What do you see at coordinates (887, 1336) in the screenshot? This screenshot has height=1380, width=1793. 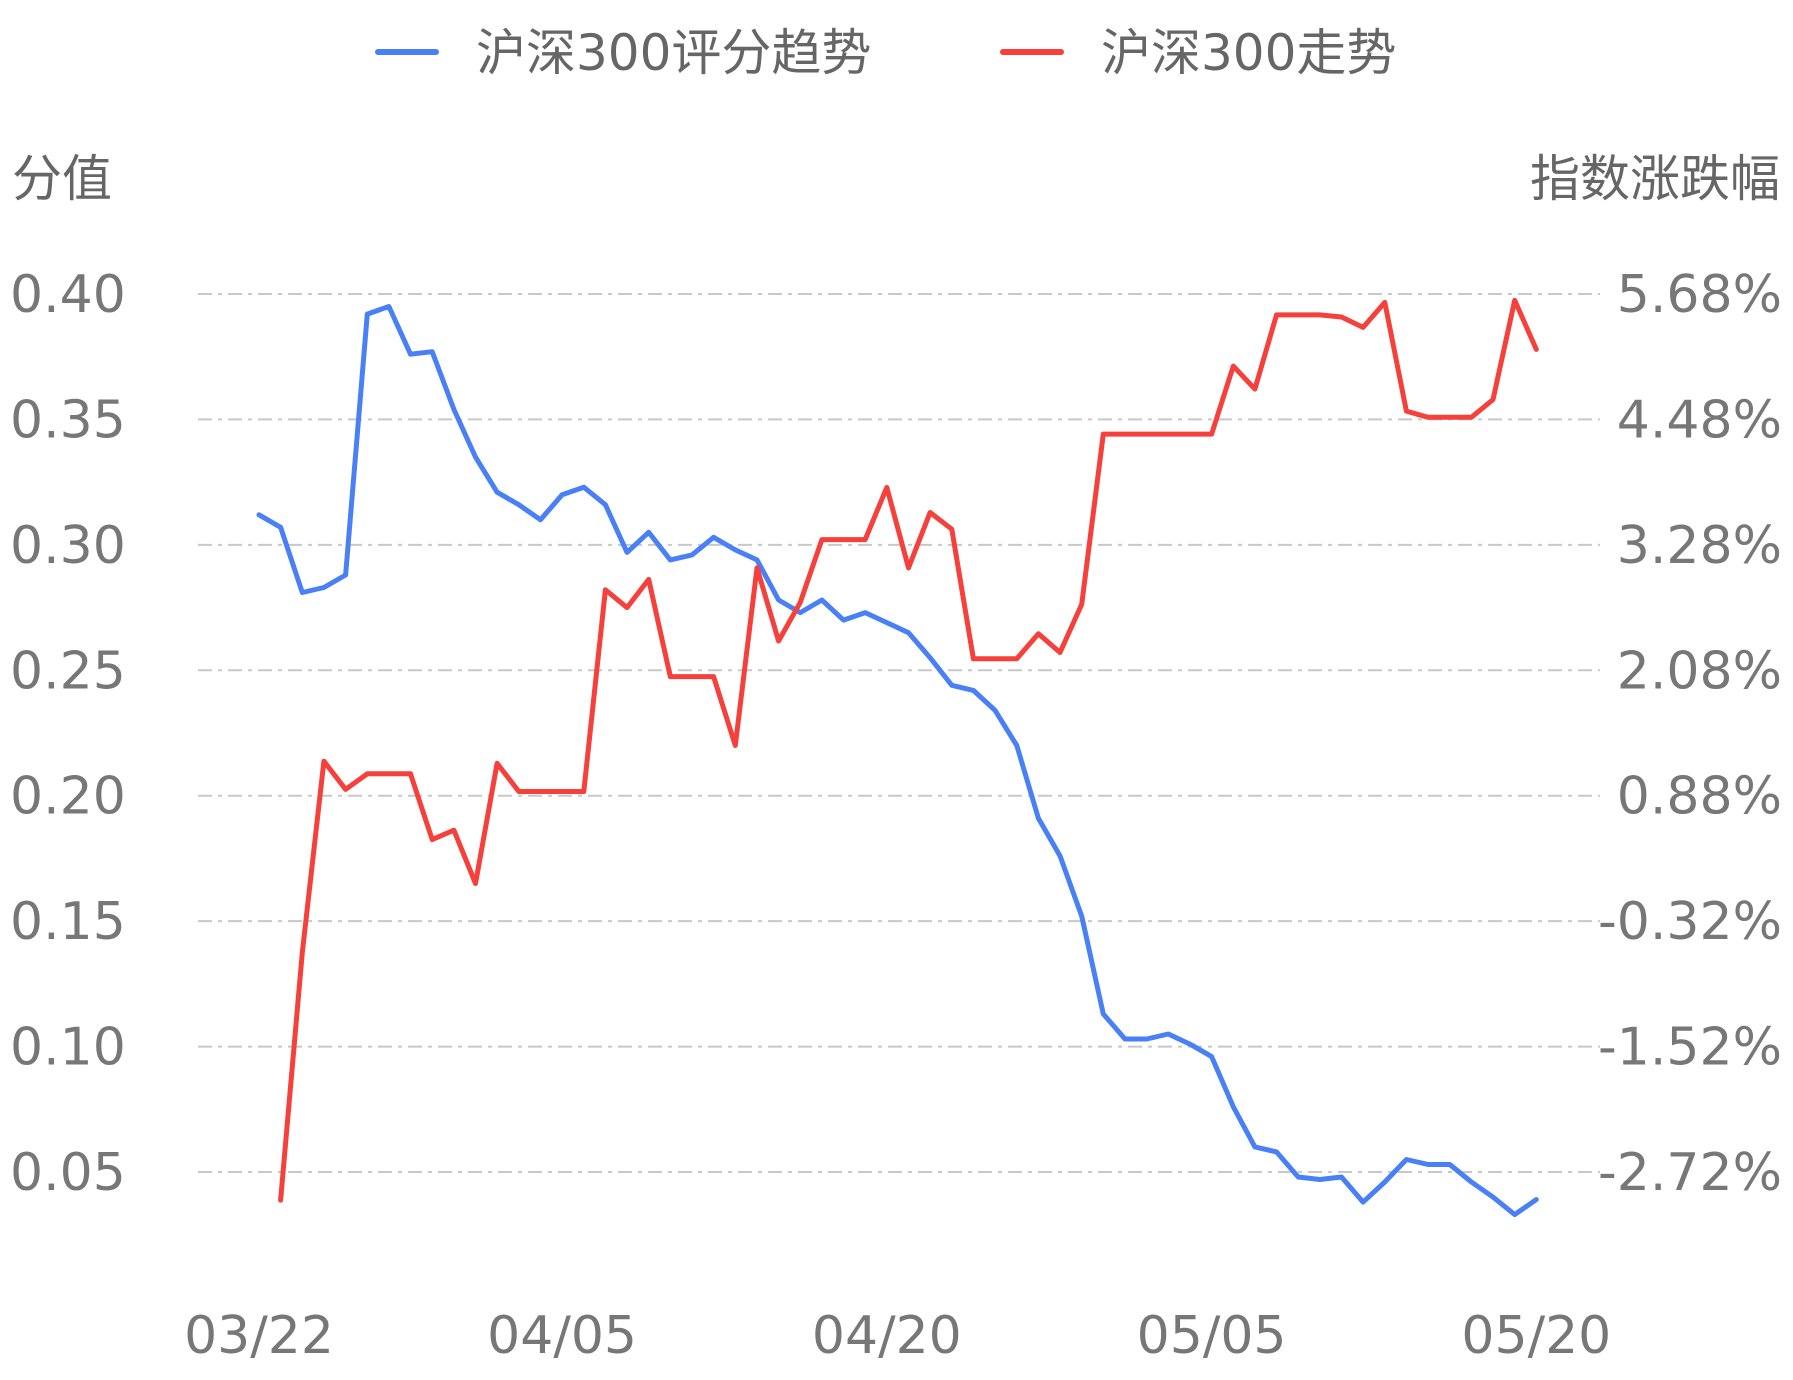 I see `x-tick-label: 04/20` at bounding box center [887, 1336].